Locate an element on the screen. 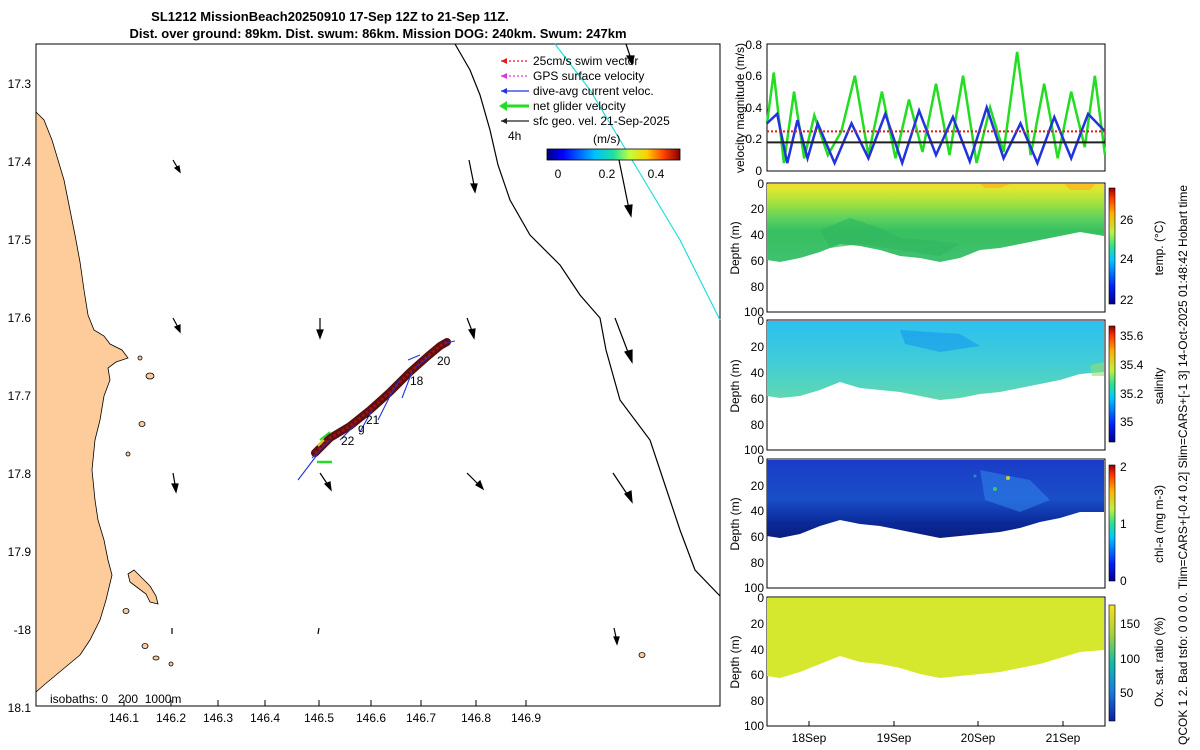 This screenshot has width=1200, height=750. sal-field is located at coordinates (935, 360).